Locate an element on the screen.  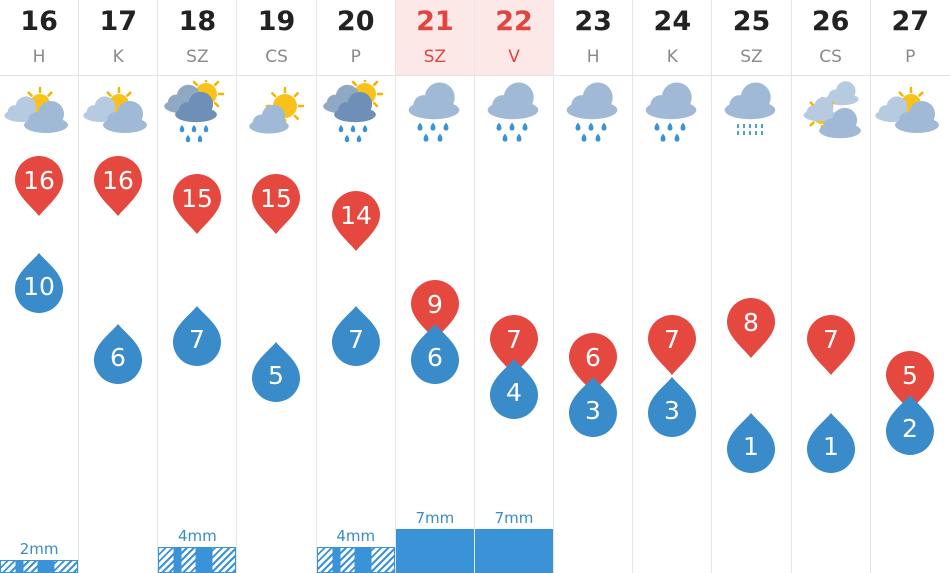
day-header: 23 H is located at coordinates (593, 38).